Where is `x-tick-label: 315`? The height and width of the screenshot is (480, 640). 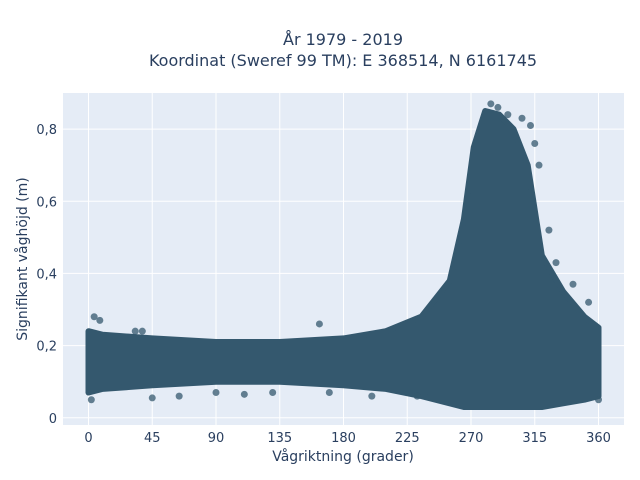
x-tick-label: 315 is located at coordinates (534, 438).